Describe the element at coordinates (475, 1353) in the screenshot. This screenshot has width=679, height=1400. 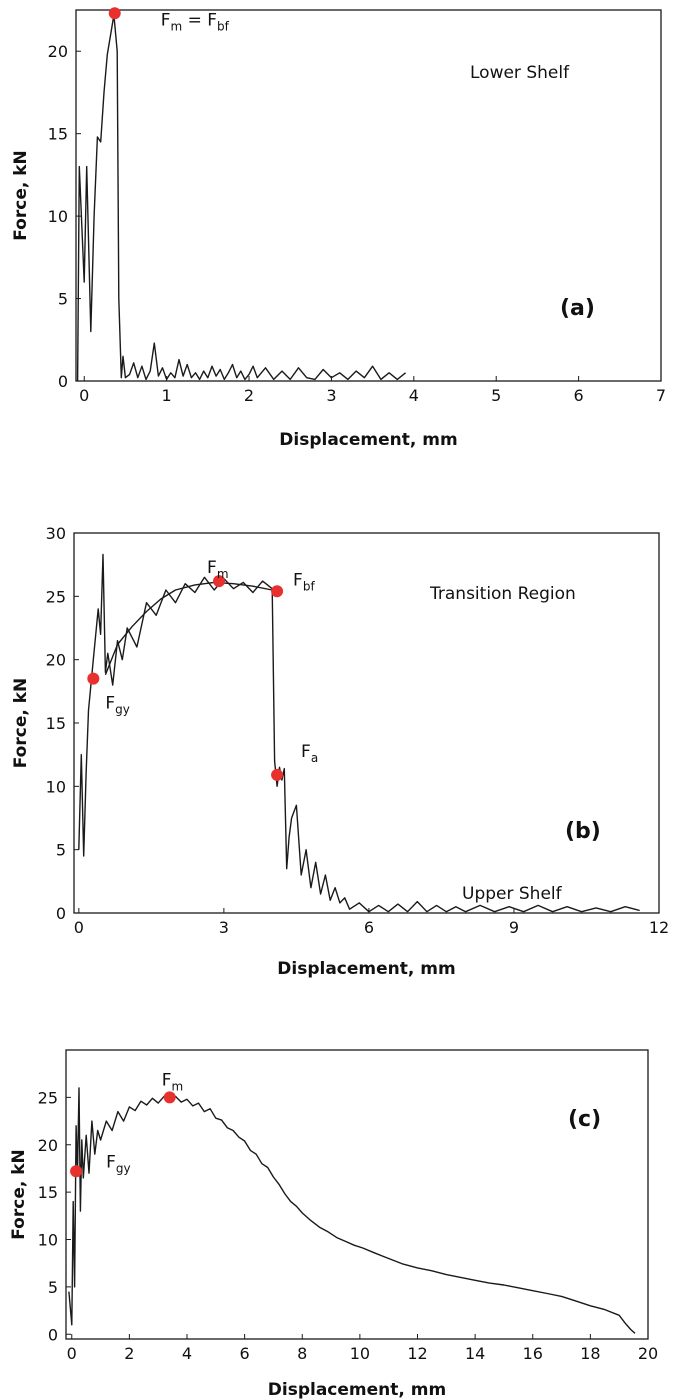
I see `x-tick-label: 14` at that location.